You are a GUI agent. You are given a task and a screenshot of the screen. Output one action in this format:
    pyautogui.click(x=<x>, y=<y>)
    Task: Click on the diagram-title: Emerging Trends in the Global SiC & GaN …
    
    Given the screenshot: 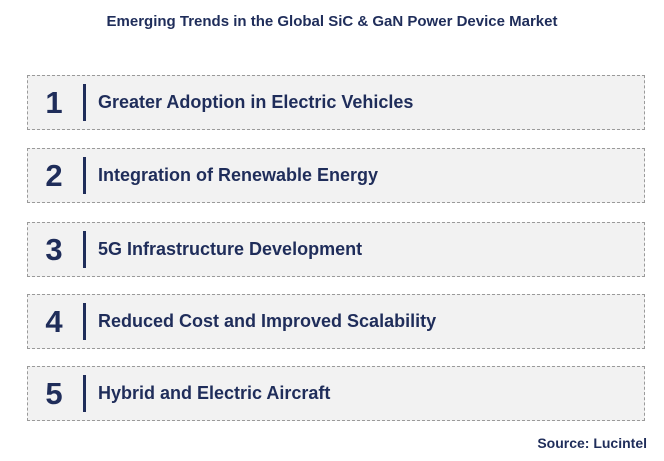 What is the action you would take?
    pyautogui.click(x=332, y=21)
    